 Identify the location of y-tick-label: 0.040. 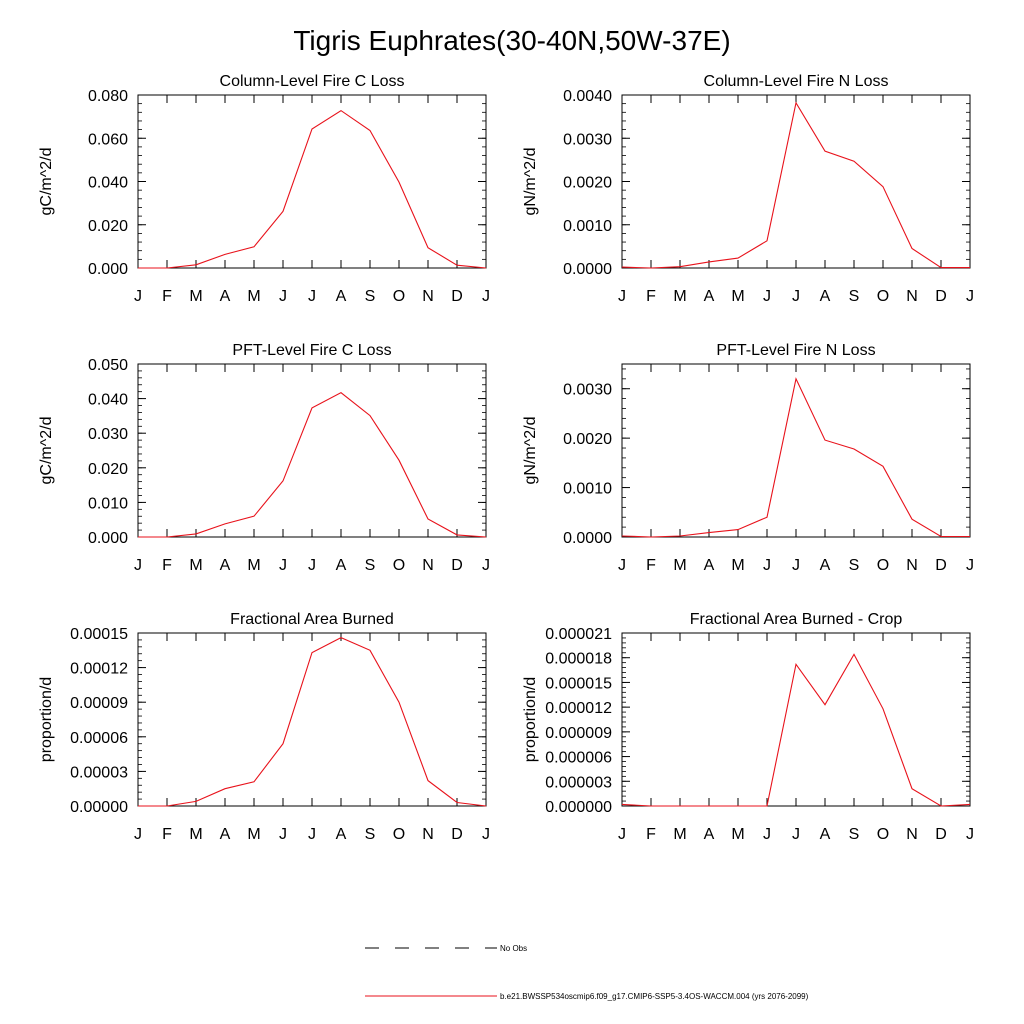
(108, 183).